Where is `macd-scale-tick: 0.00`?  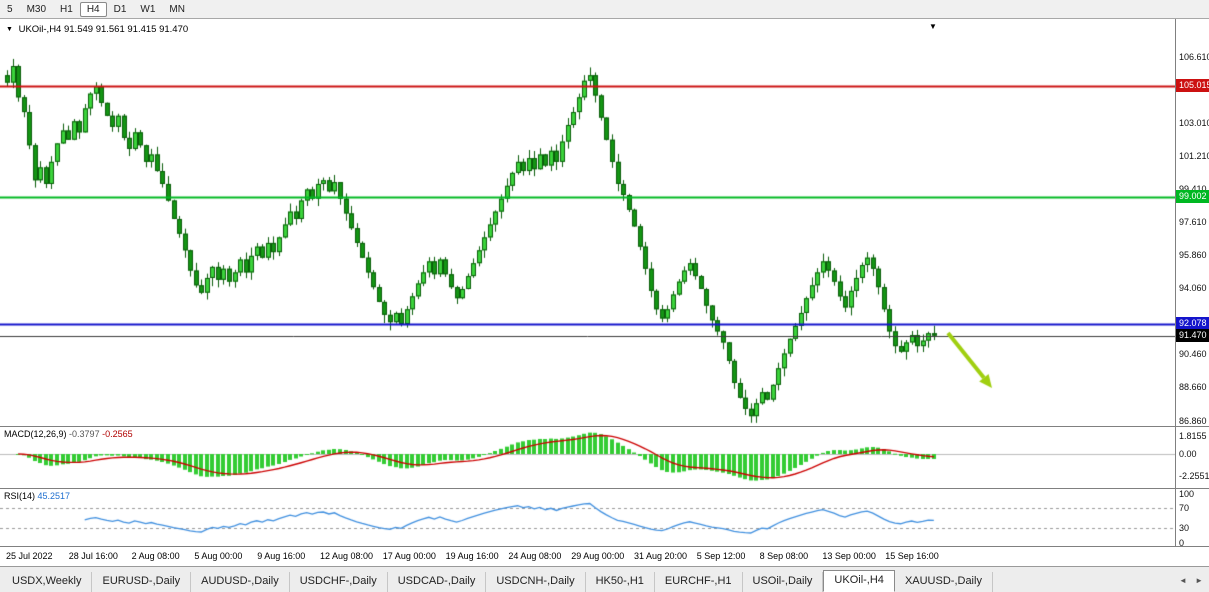 macd-scale-tick: 0.00 is located at coordinates (1188, 454).